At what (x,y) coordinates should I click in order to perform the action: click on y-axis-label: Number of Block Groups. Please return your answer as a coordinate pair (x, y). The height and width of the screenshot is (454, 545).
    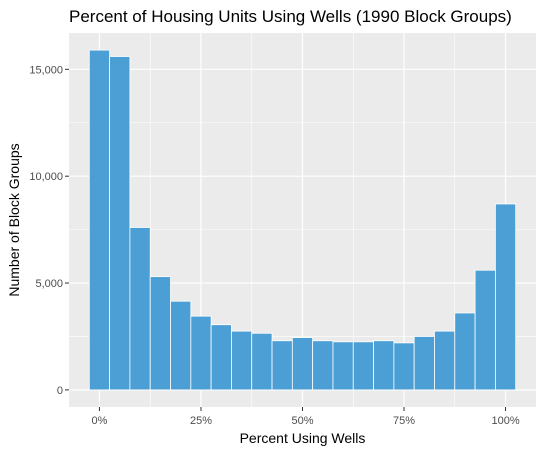
    Looking at the image, I should click on (14, 219).